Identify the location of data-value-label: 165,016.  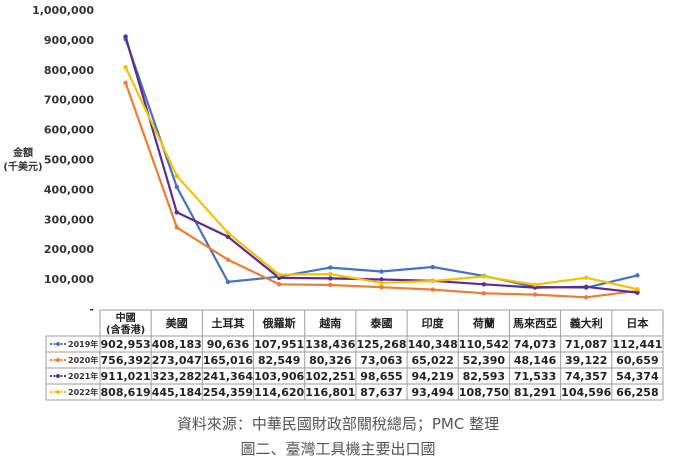
(228, 360).